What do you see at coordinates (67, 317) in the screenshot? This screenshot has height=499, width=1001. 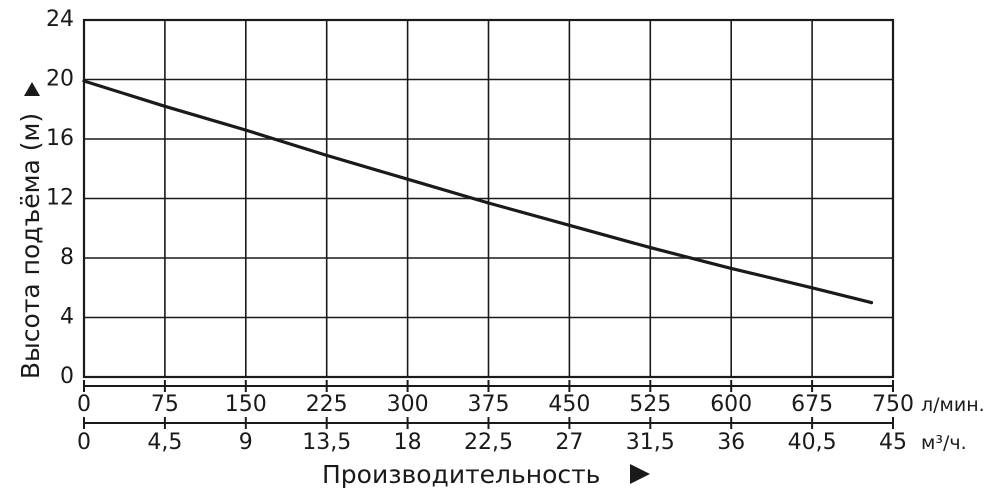 I see `y-tick-label: 4` at bounding box center [67, 317].